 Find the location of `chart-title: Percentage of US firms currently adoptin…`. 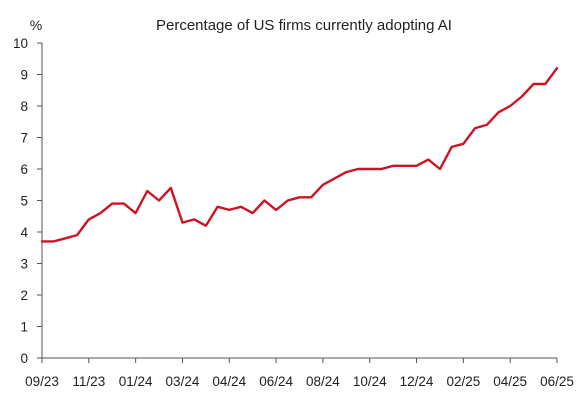

chart-title: Percentage of US firms currently adoptin… is located at coordinates (304, 25).